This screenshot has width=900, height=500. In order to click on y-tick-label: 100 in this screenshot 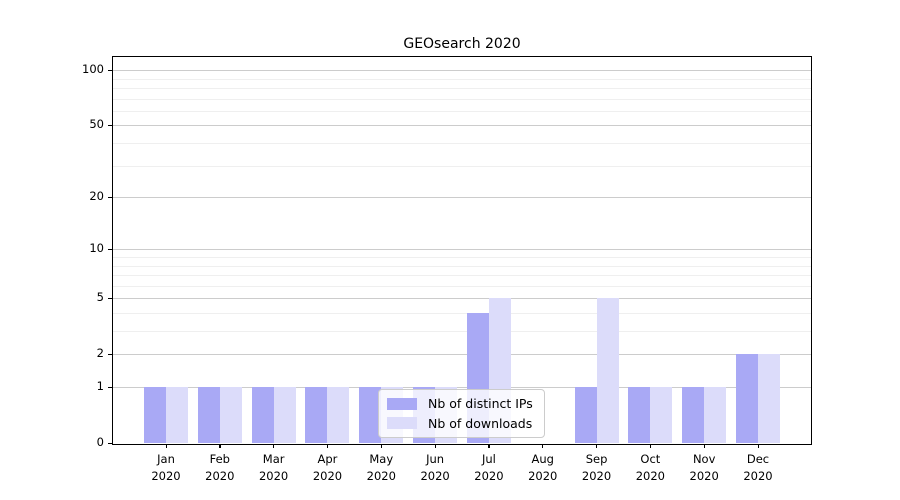, I will do `click(93, 69)`.